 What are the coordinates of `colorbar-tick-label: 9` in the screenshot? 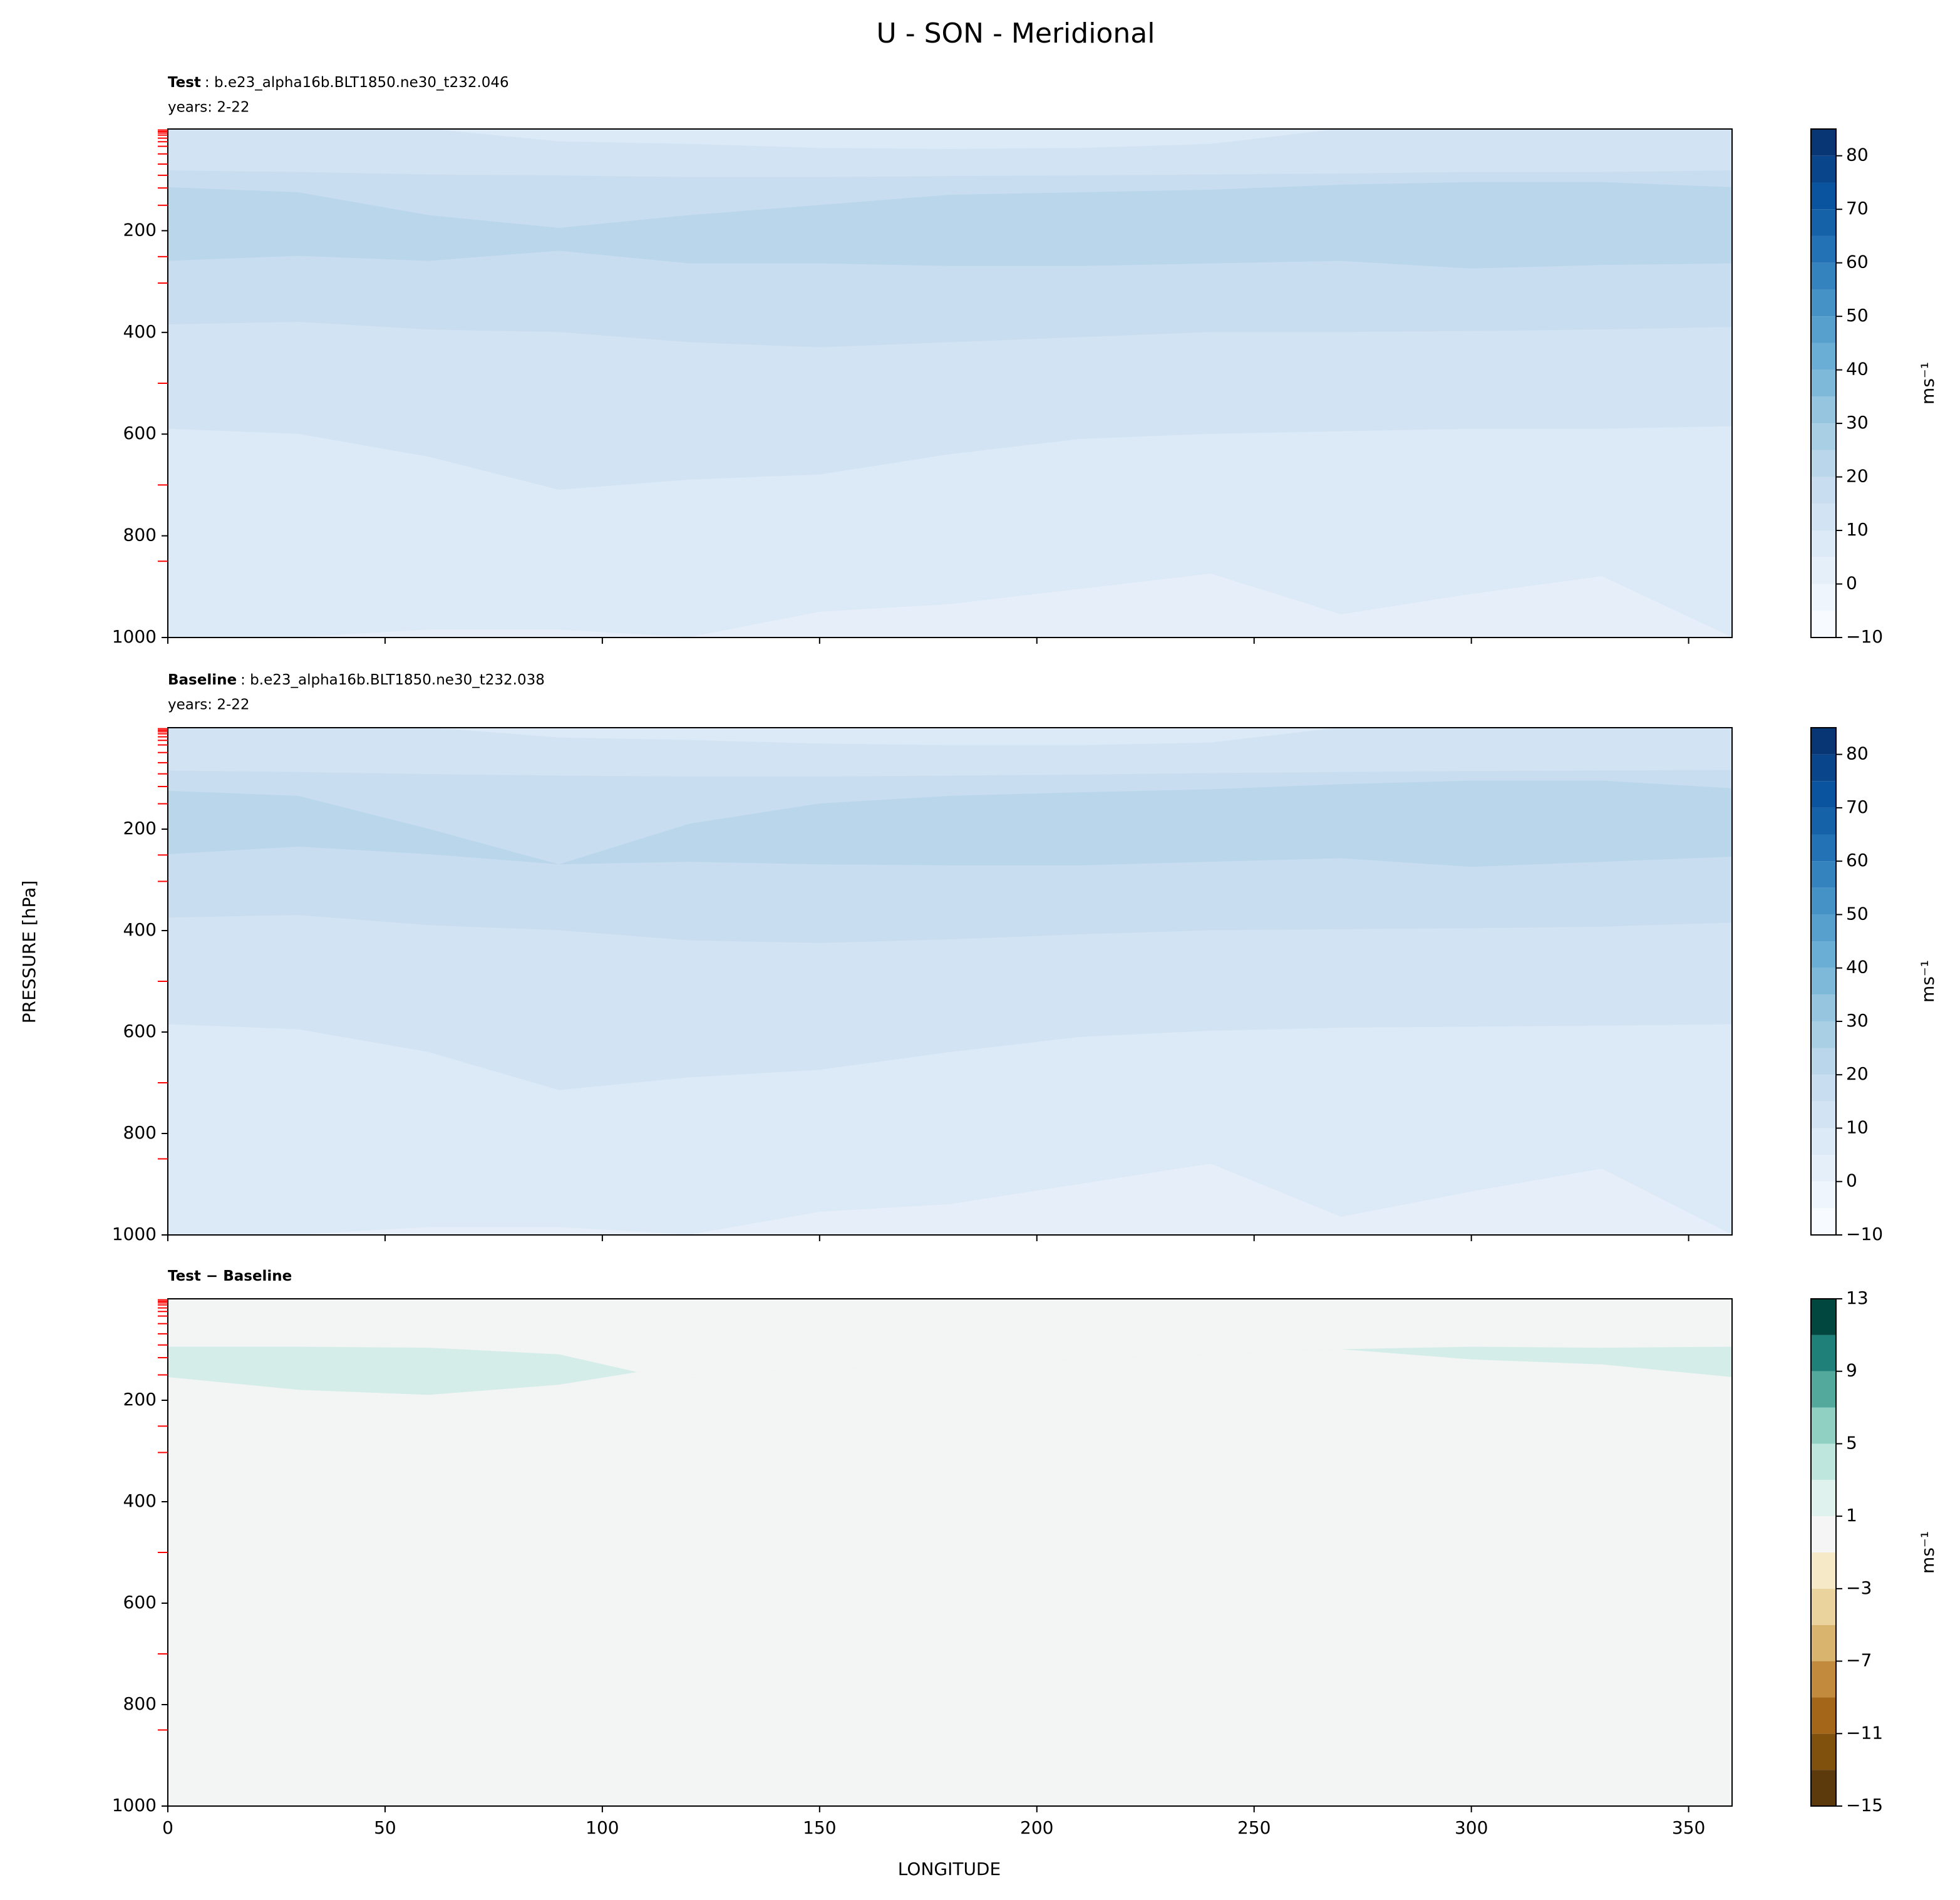 It's located at (1851, 1370).